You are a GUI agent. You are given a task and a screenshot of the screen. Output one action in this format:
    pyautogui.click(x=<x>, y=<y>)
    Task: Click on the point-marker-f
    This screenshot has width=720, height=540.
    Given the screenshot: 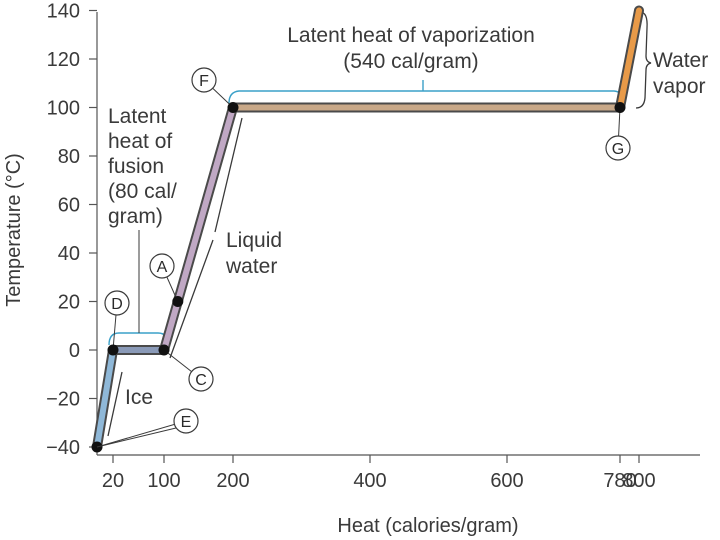 What is the action you would take?
    pyautogui.click(x=233, y=107)
    